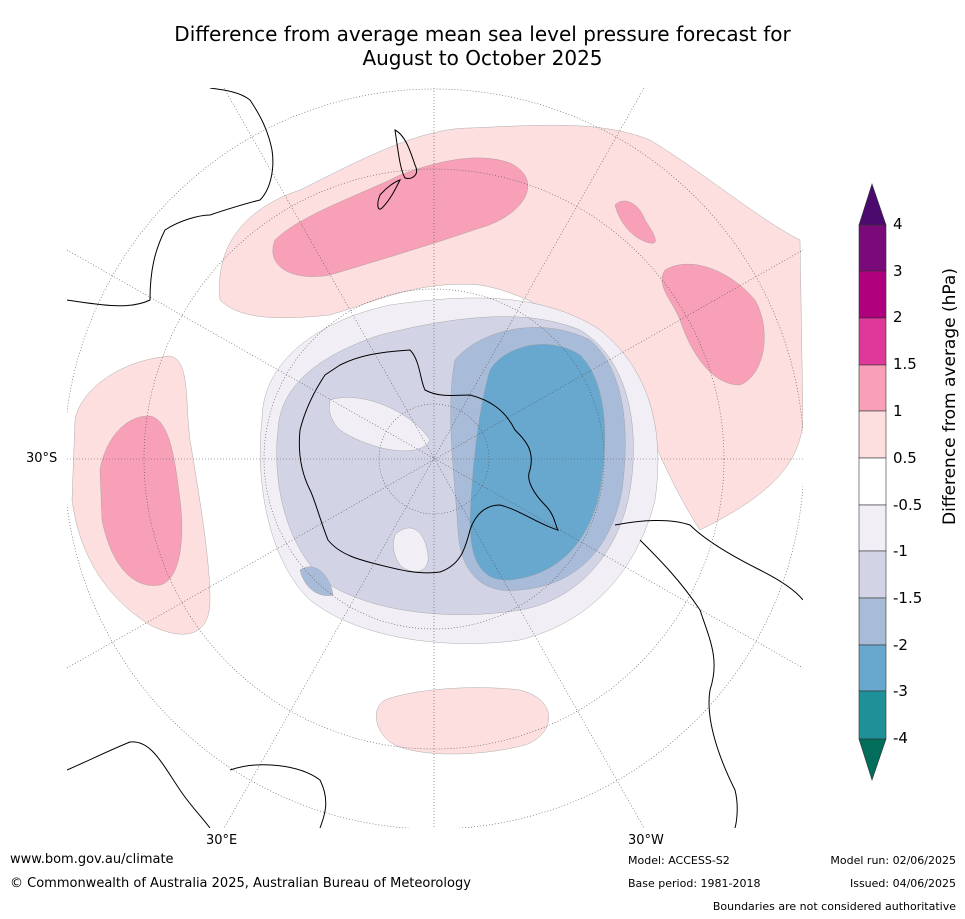 This screenshot has width=965, height=919. Describe the element at coordinates (537, 462) in the screenshot. I see `negative-anomaly-core` at that location.